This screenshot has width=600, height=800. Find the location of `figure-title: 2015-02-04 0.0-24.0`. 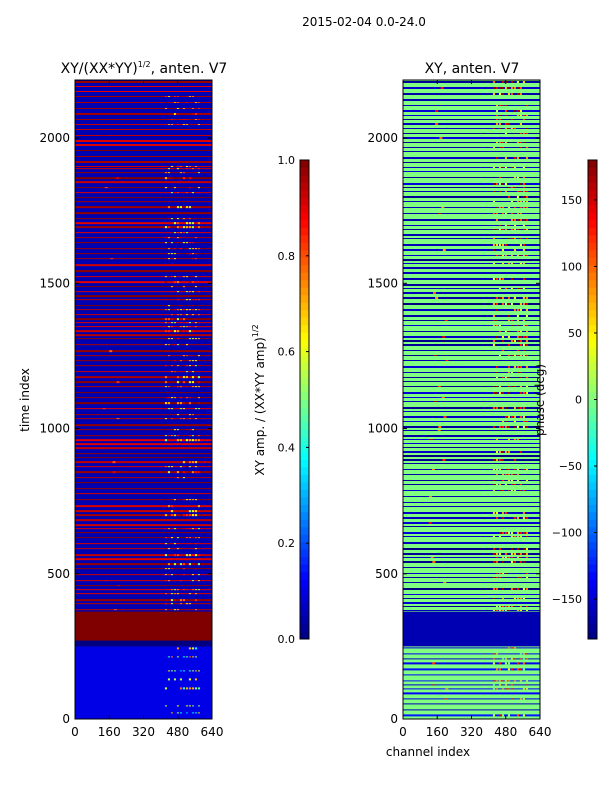

figure-title: 2015-02-04 0.0-24.0 is located at coordinates (364, 22).